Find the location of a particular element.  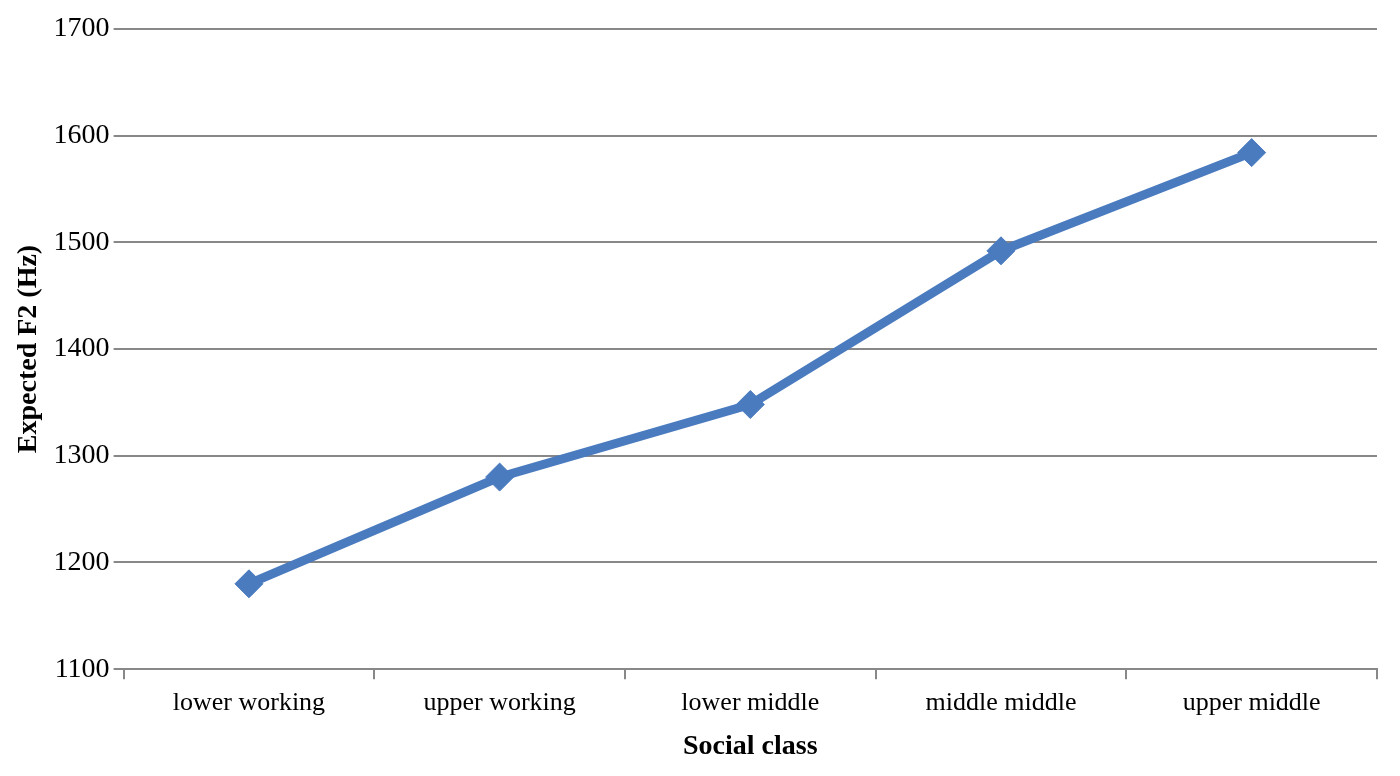

y-axis-title: Expected F2 (Hz) is located at coordinates (27, 349).